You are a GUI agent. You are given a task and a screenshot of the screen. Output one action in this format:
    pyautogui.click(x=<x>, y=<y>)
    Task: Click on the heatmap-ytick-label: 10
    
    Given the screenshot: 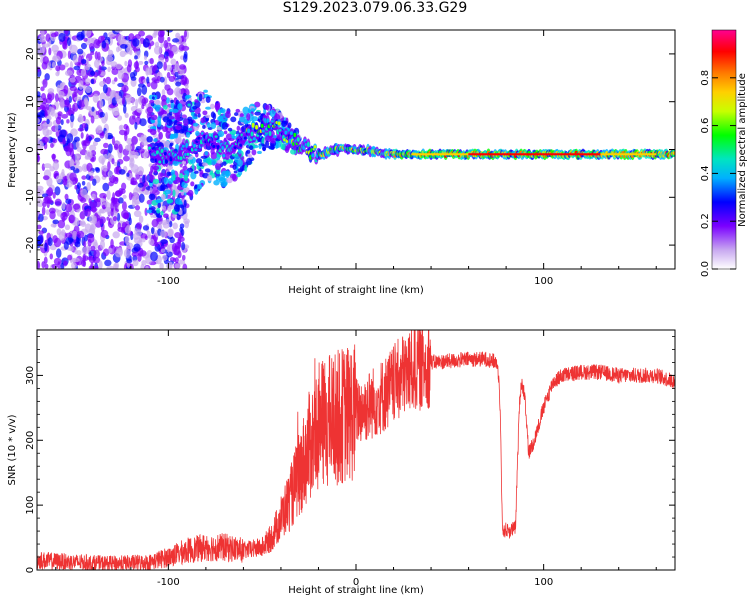 What is the action you would take?
    pyautogui.click(x=30, y=101)
    